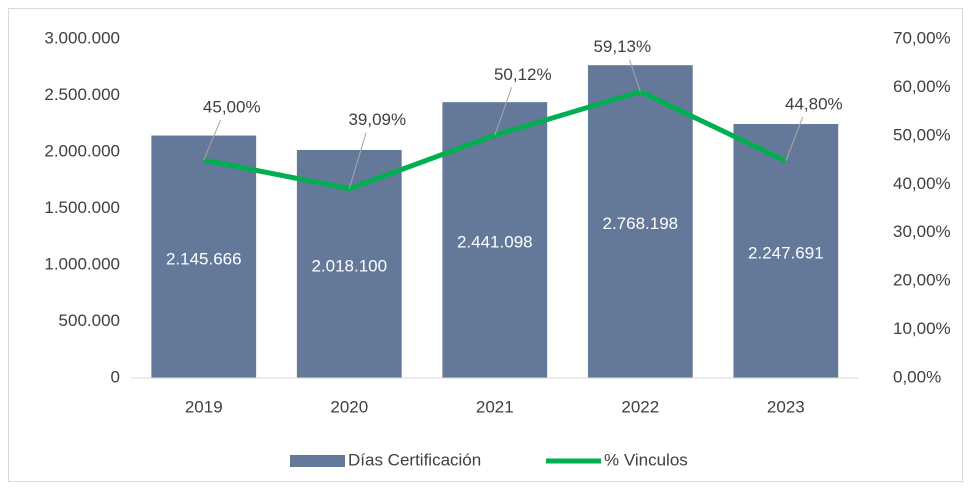  Describe the element at coordinates (814, 104) in the screenshot. I see `line-value-label: 44,80%` at that location.